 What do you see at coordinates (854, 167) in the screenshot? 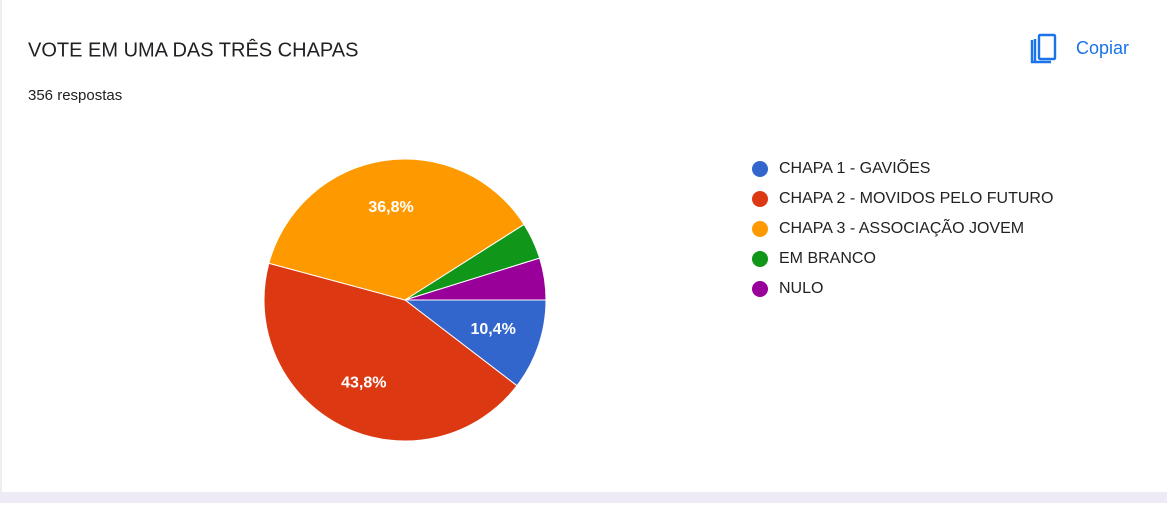
I see `legend-label: CHAPA 1 - GAVIÕES` at bounding box center [854, 167].